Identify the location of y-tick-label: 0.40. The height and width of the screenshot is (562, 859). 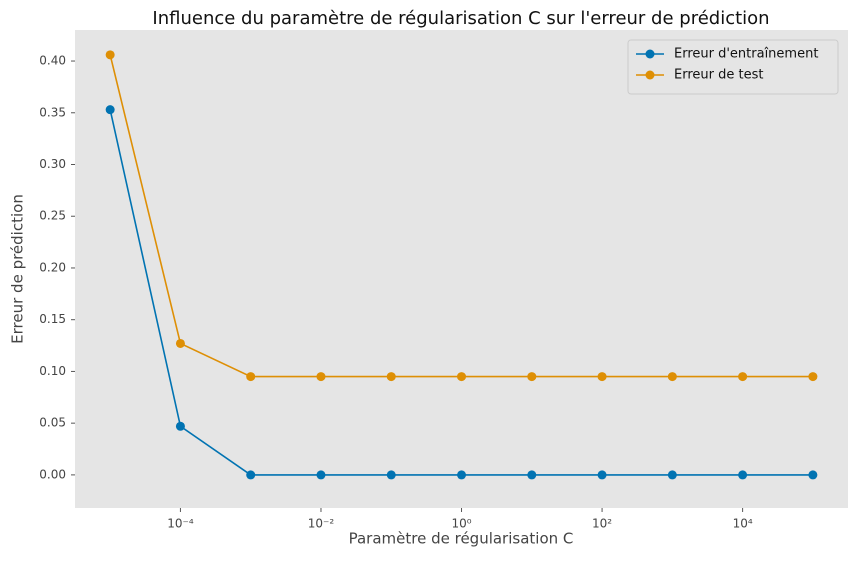
(52, 61).